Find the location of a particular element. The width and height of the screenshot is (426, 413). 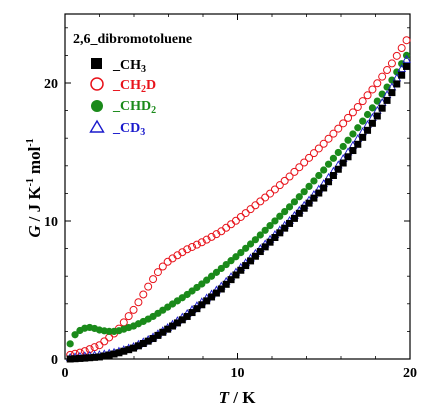

legend-label-ch3: _CH3 is located at coordinates (129, 66).